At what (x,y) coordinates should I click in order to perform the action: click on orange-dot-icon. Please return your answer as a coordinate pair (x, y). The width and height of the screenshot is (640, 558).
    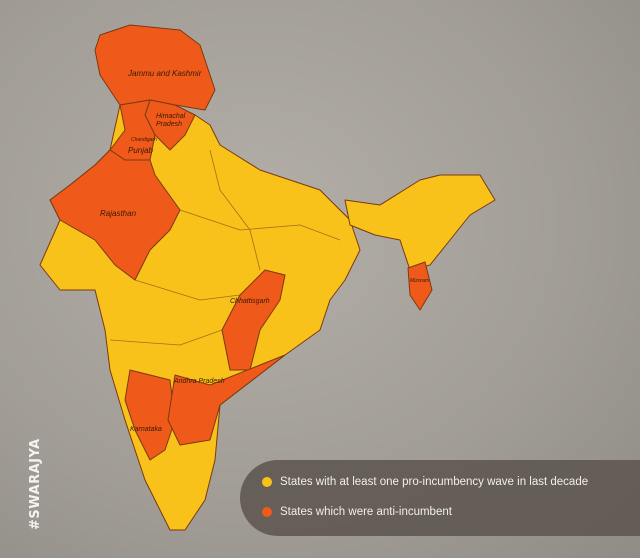
    Looking at the image, I should click on (267, 512).